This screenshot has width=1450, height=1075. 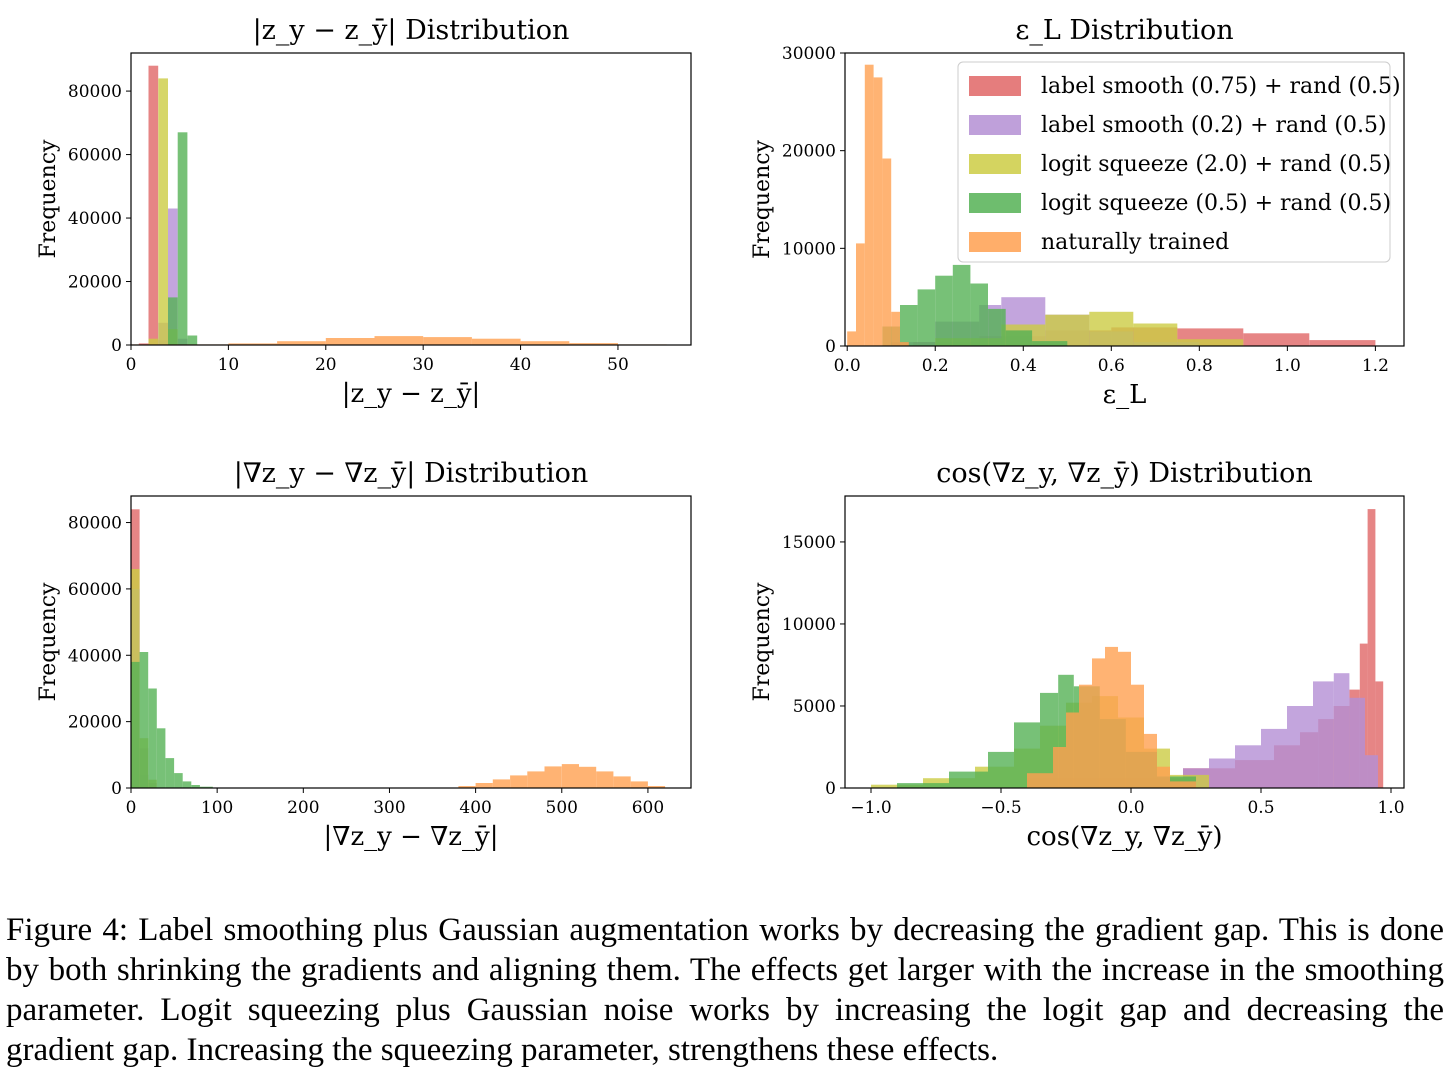 What do you see at coordinates (423, 365) in the screenshot?
I see `x-tick-label: 30` at bounding box center [423, 365].